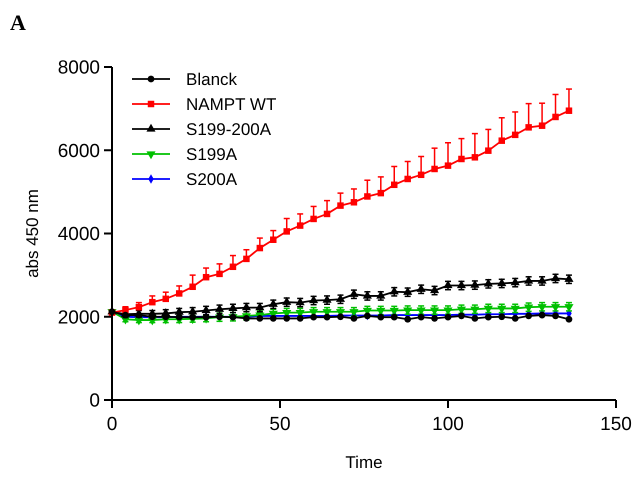  What do you see at coordinates (94, 401) in the screenshot?
I see `y-tick-label: 0` at bounding box center [94, 401].